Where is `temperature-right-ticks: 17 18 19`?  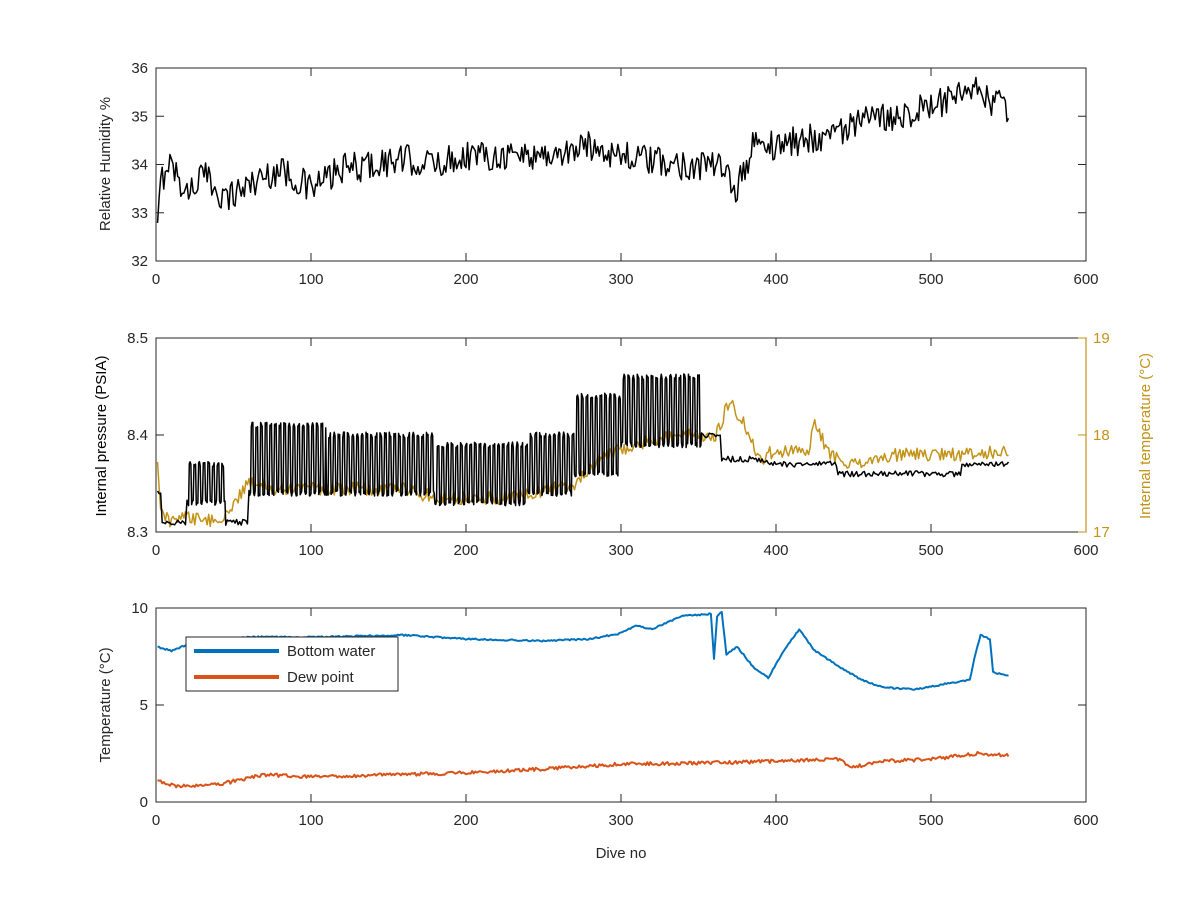 temperature-right-ticks: 17 18 19 is located at coordinates (1094, 435).